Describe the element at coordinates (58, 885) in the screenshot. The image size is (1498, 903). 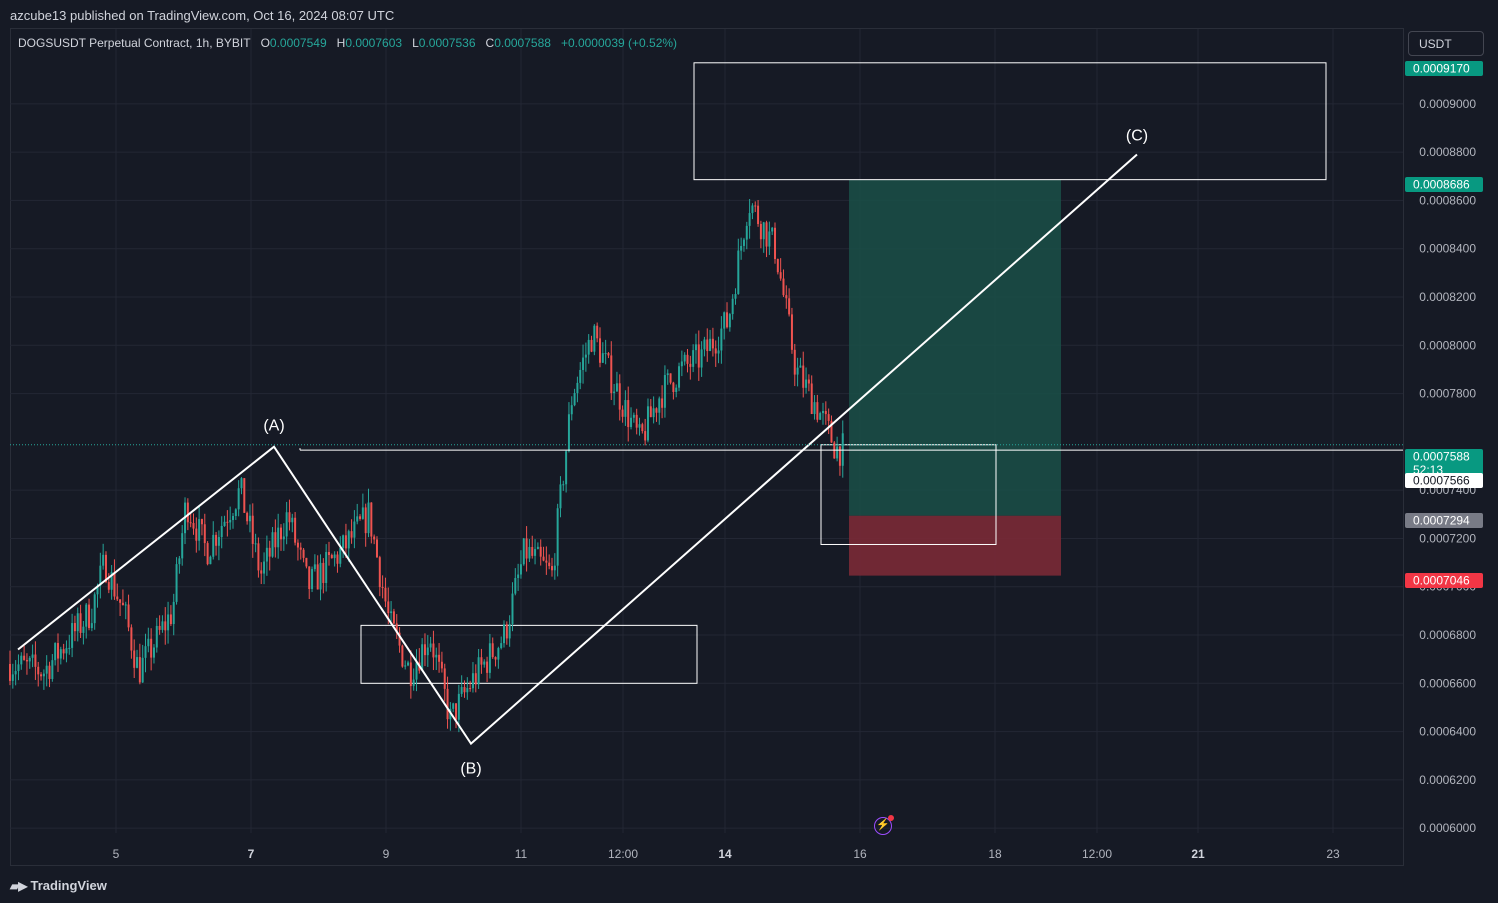
I see `tradingview-logo: ▰▶ TradingView` at that location.